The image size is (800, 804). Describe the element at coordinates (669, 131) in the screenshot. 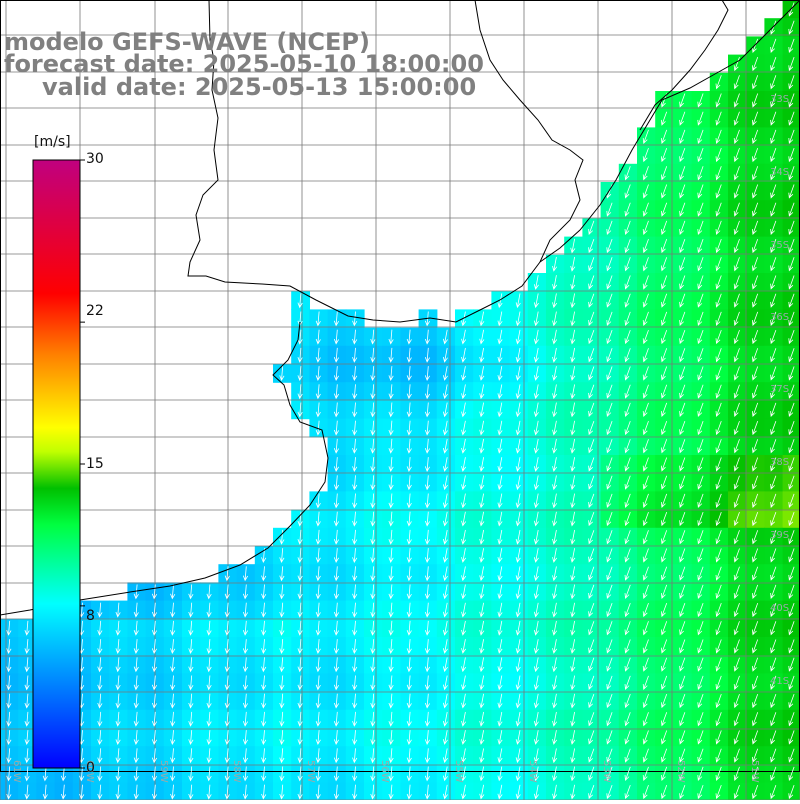

I see `uruguay-brazil-coastline` at that location.